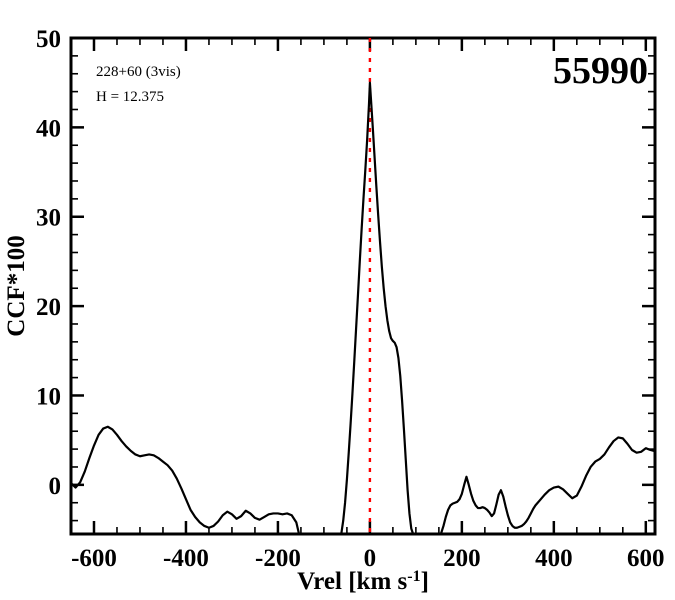  Describe the element at coordinates (48, 128) in the screenshot. I see `y-tick-label: 40` at that location.